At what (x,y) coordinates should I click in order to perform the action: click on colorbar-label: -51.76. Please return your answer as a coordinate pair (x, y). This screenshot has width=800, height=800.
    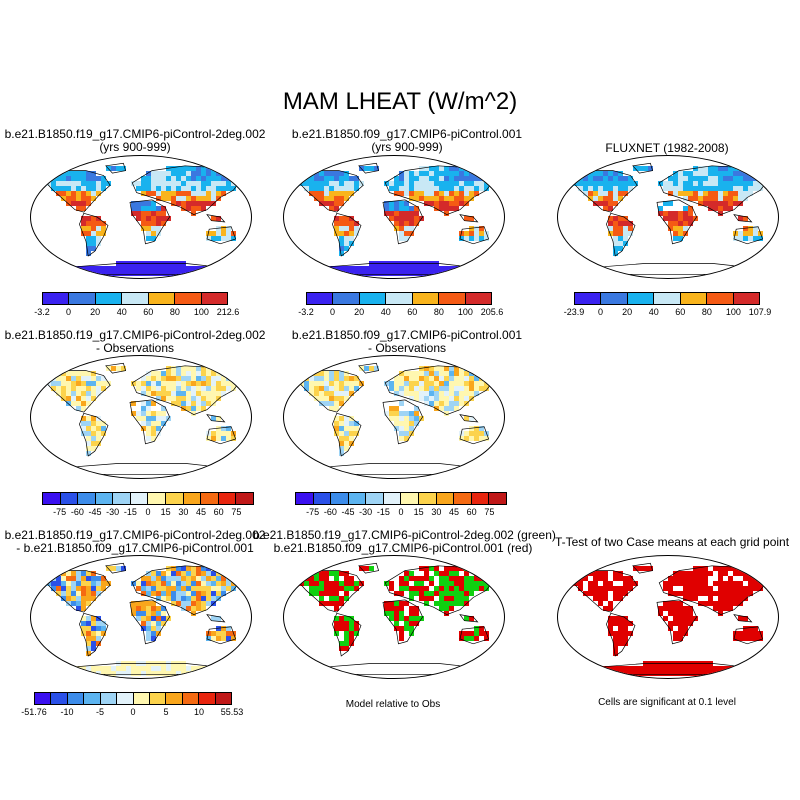
    Looking at the image, I should click on (34, 712).